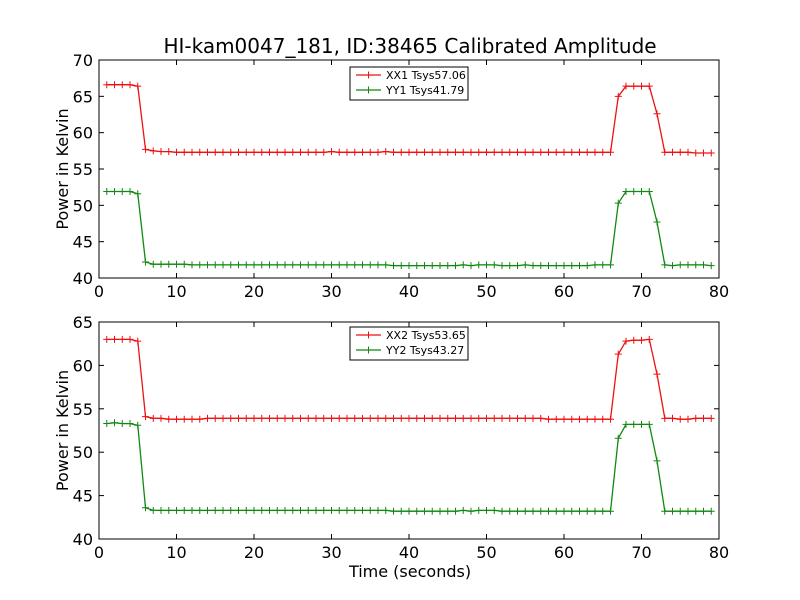 The height and width of the screenshot is (600, 800). I want to click on legend-label: XX2 Tsys53.65, so click(426, 335).